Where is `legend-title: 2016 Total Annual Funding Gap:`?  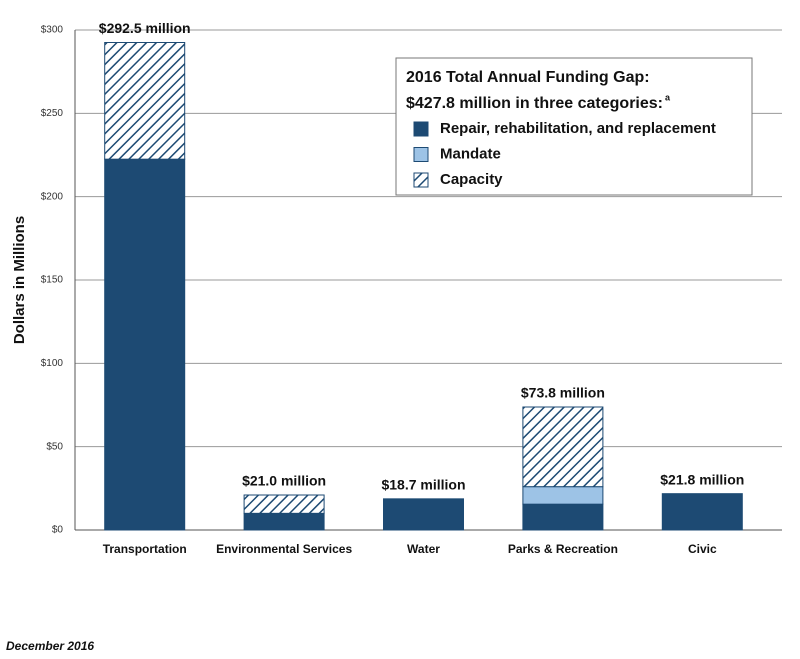 legend-title: 2016 Total Annual Funding Gap: is located at coordinates (528, 77).